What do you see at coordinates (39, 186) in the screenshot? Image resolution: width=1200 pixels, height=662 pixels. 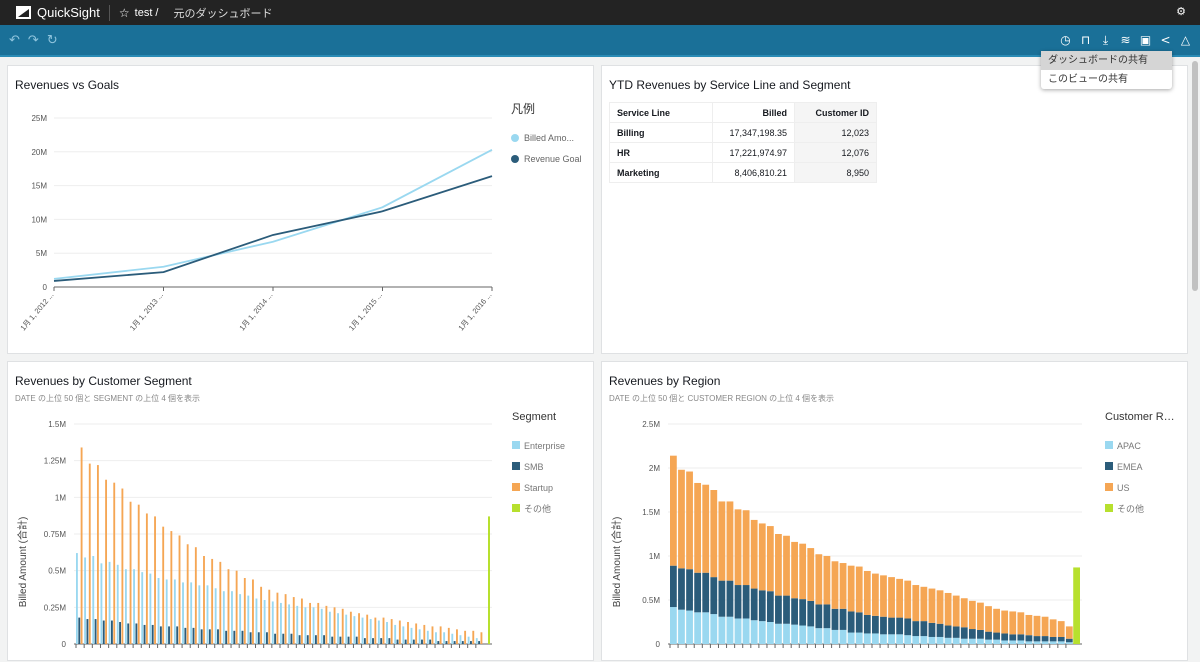 I see `y-tick-label: 15M` at bounding box center [39, 186].